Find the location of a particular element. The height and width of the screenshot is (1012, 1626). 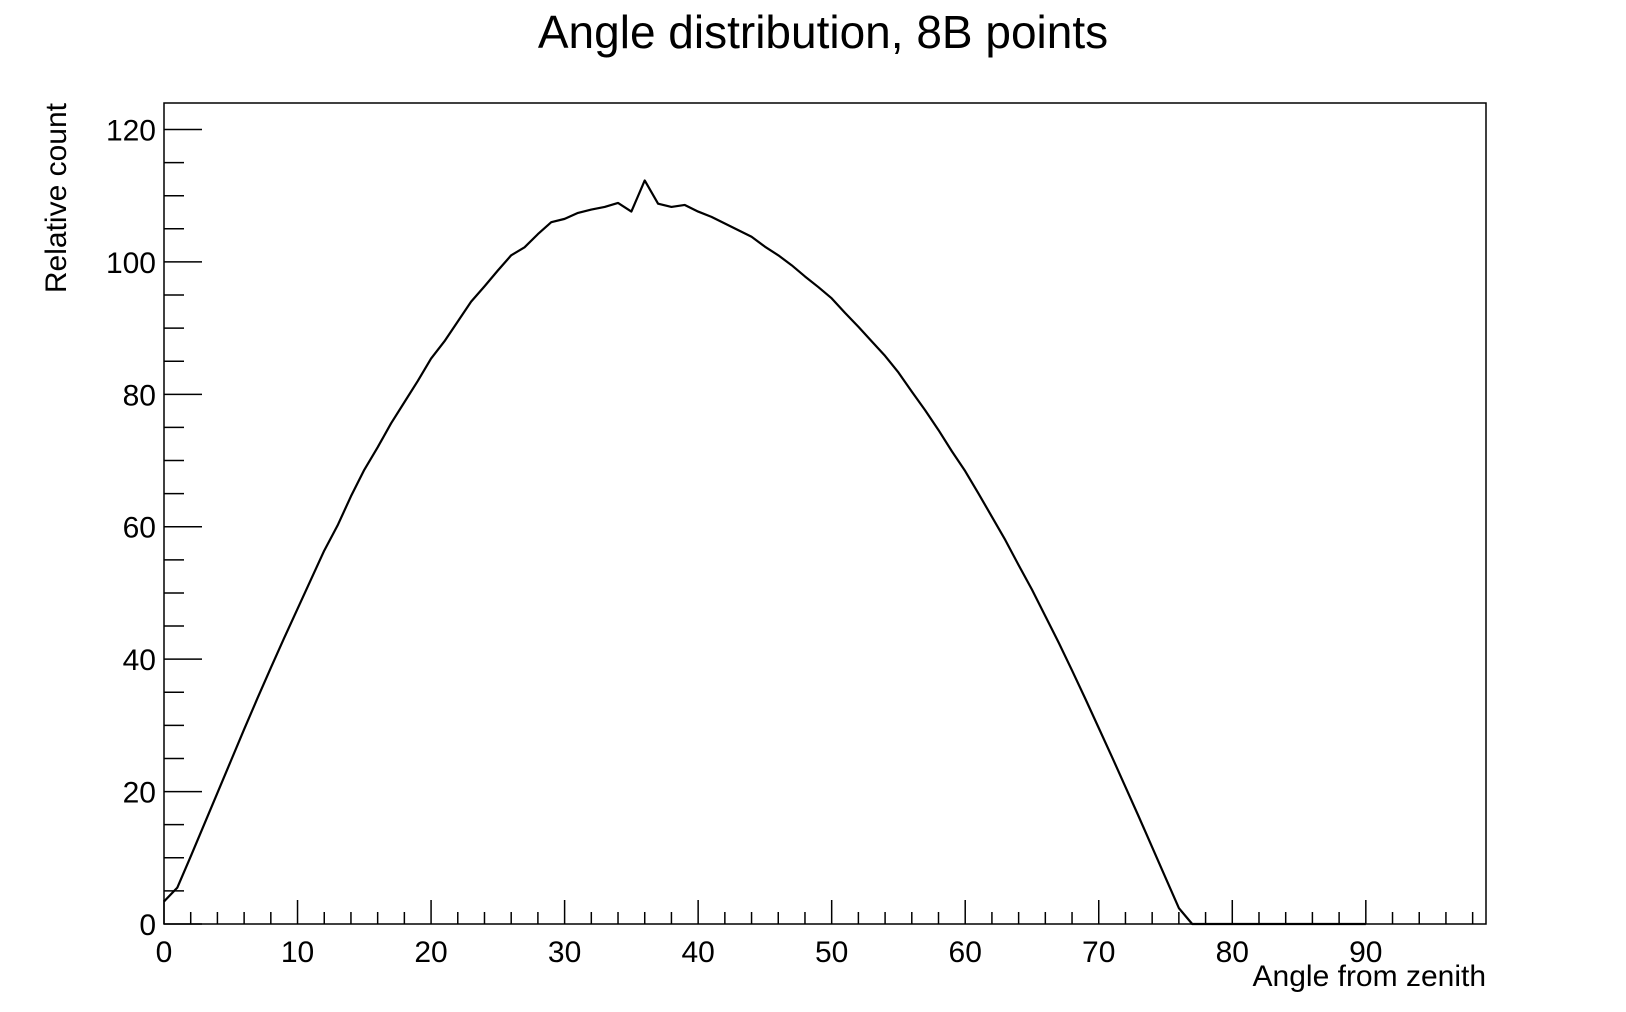

x-tick-label: 60 is located at coordinates (965, 952).